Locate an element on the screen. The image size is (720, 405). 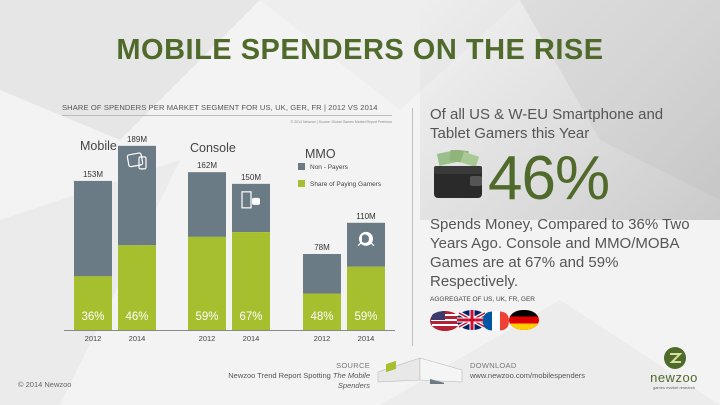
page-title: MOBILE SPENDERS ON THE RISE is located at coordinates (360, 50).